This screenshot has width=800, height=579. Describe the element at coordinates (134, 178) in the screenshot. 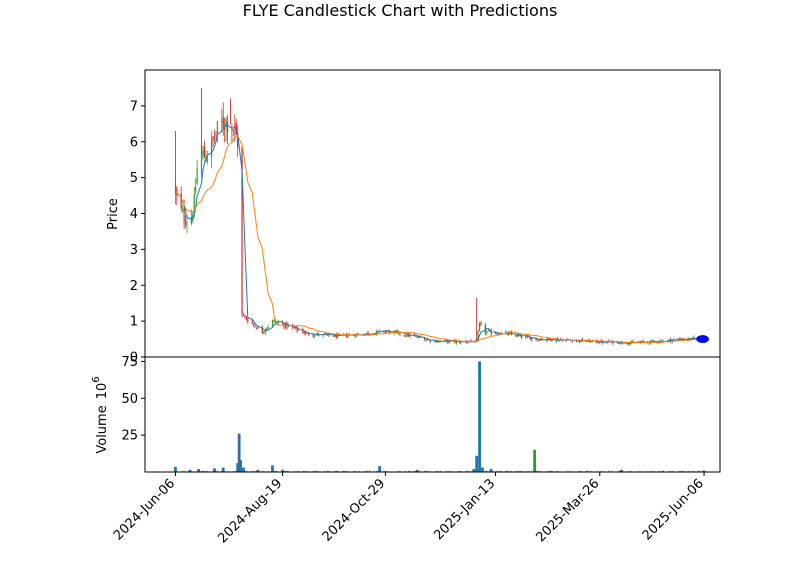

I see `price-y-tick-label: 5` at that location.